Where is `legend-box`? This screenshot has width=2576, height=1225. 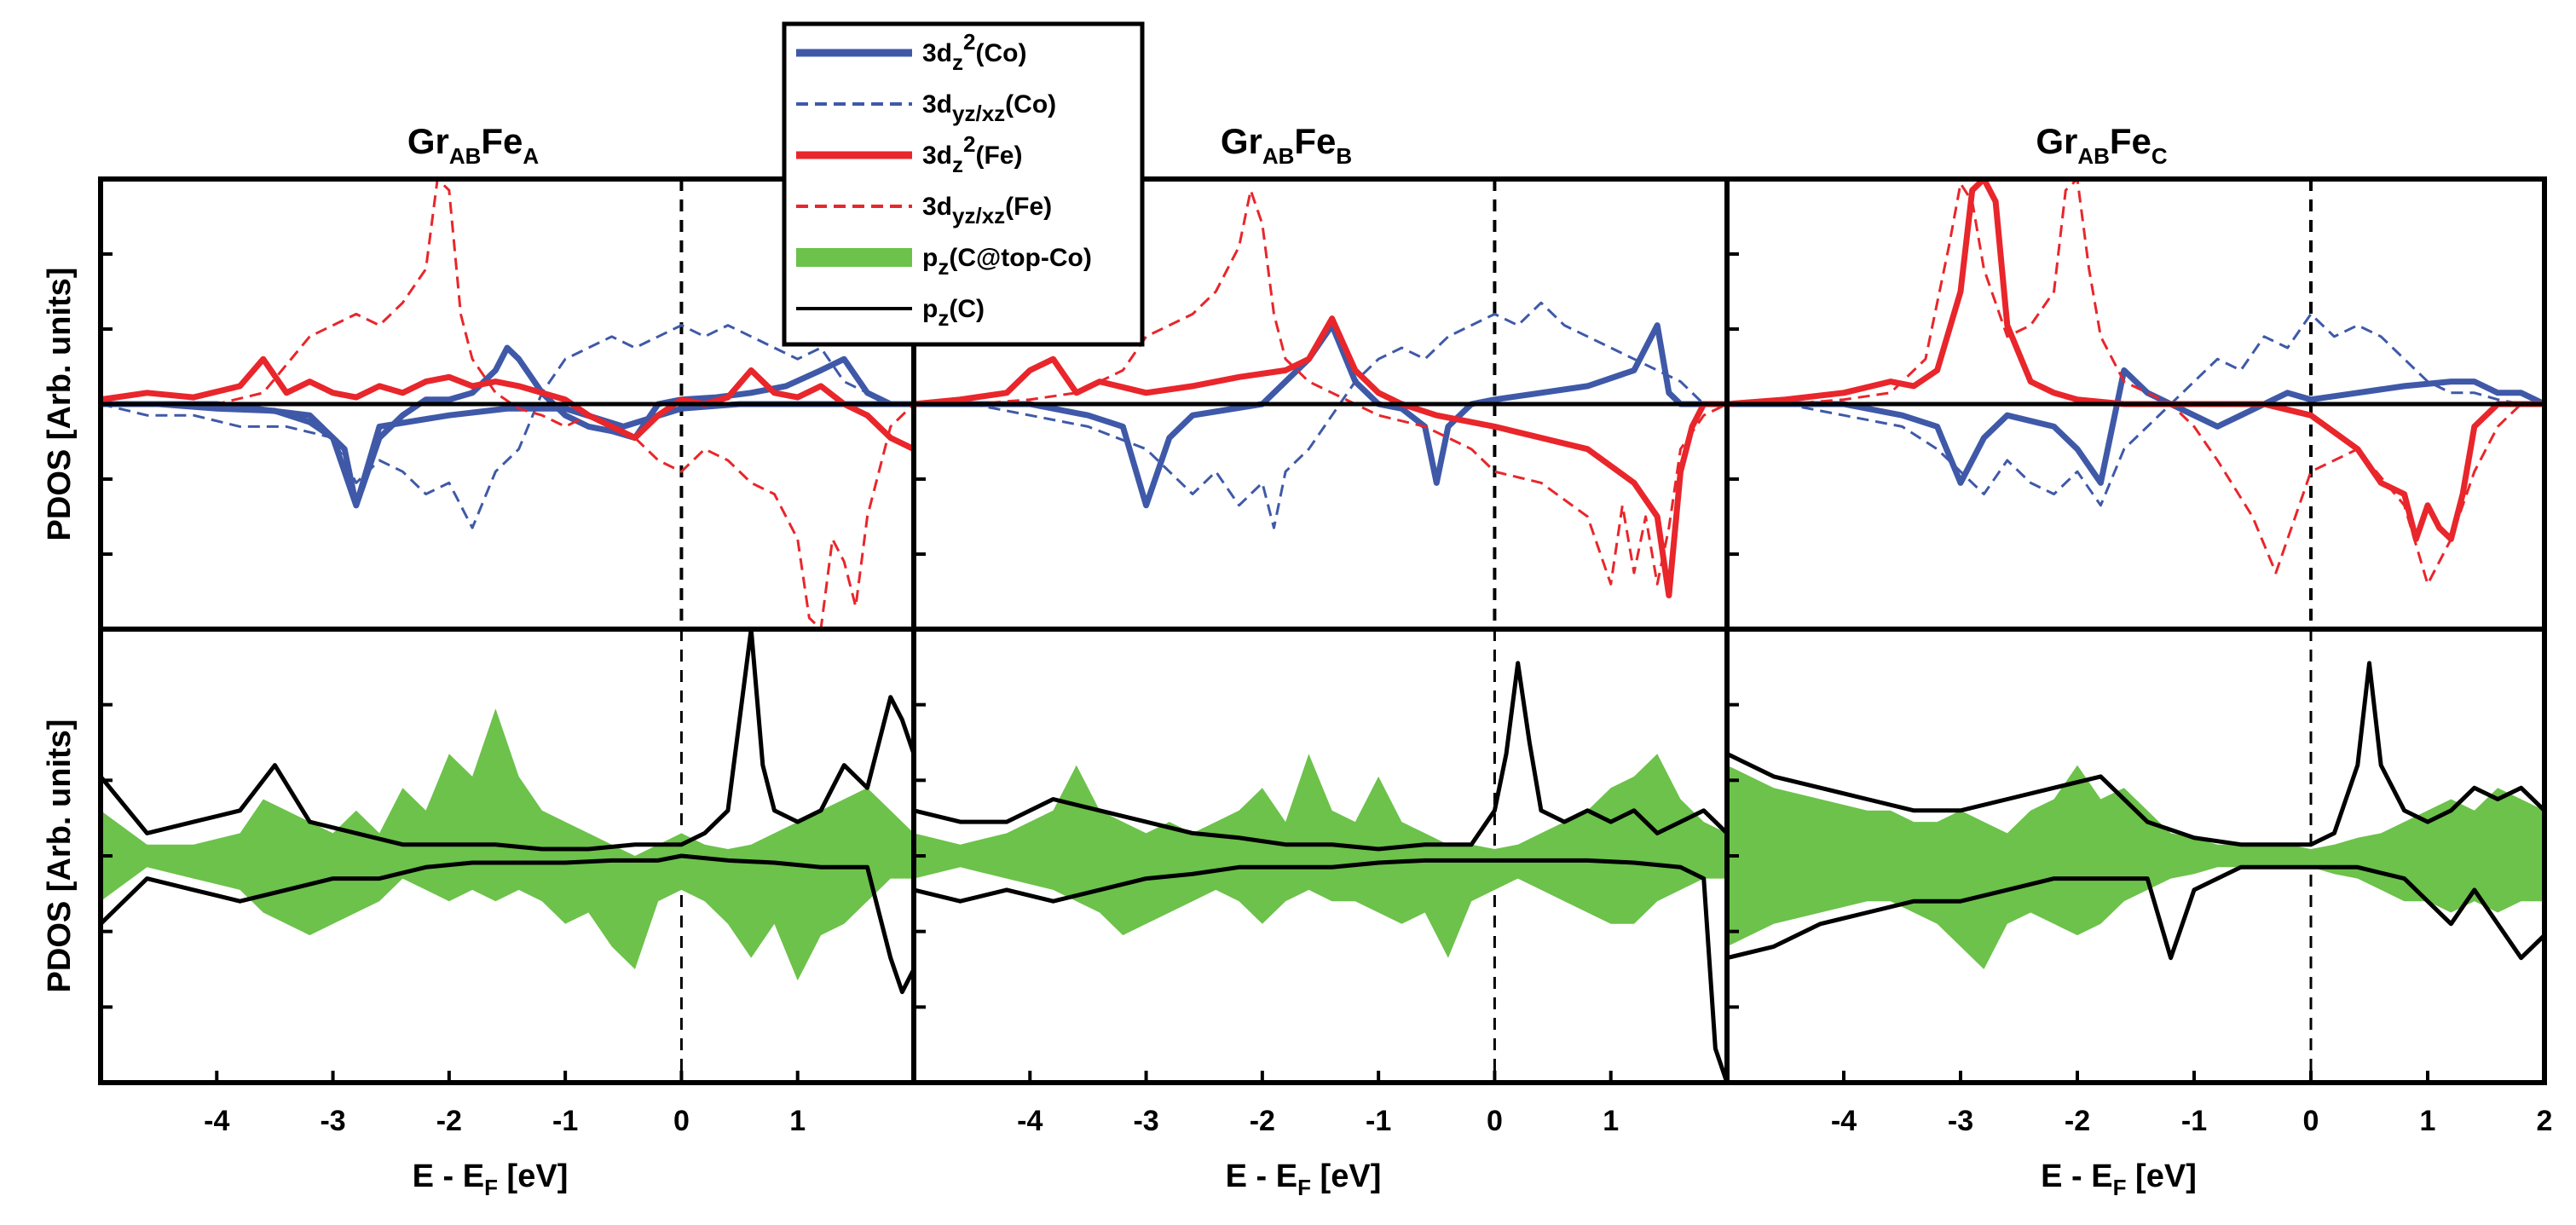
legend-box is located at coordinates (963, 184).